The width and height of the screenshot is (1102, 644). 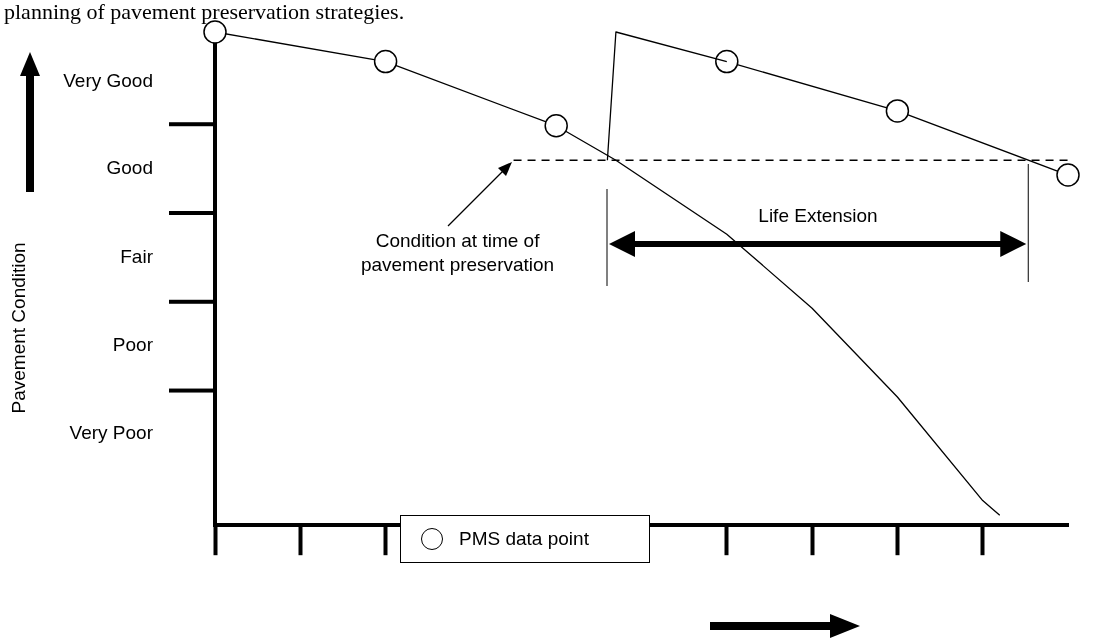 What do you see at coordinates (133, 345) in the screenshot?
I see `text: Poor` at bounding box center [133, 345].